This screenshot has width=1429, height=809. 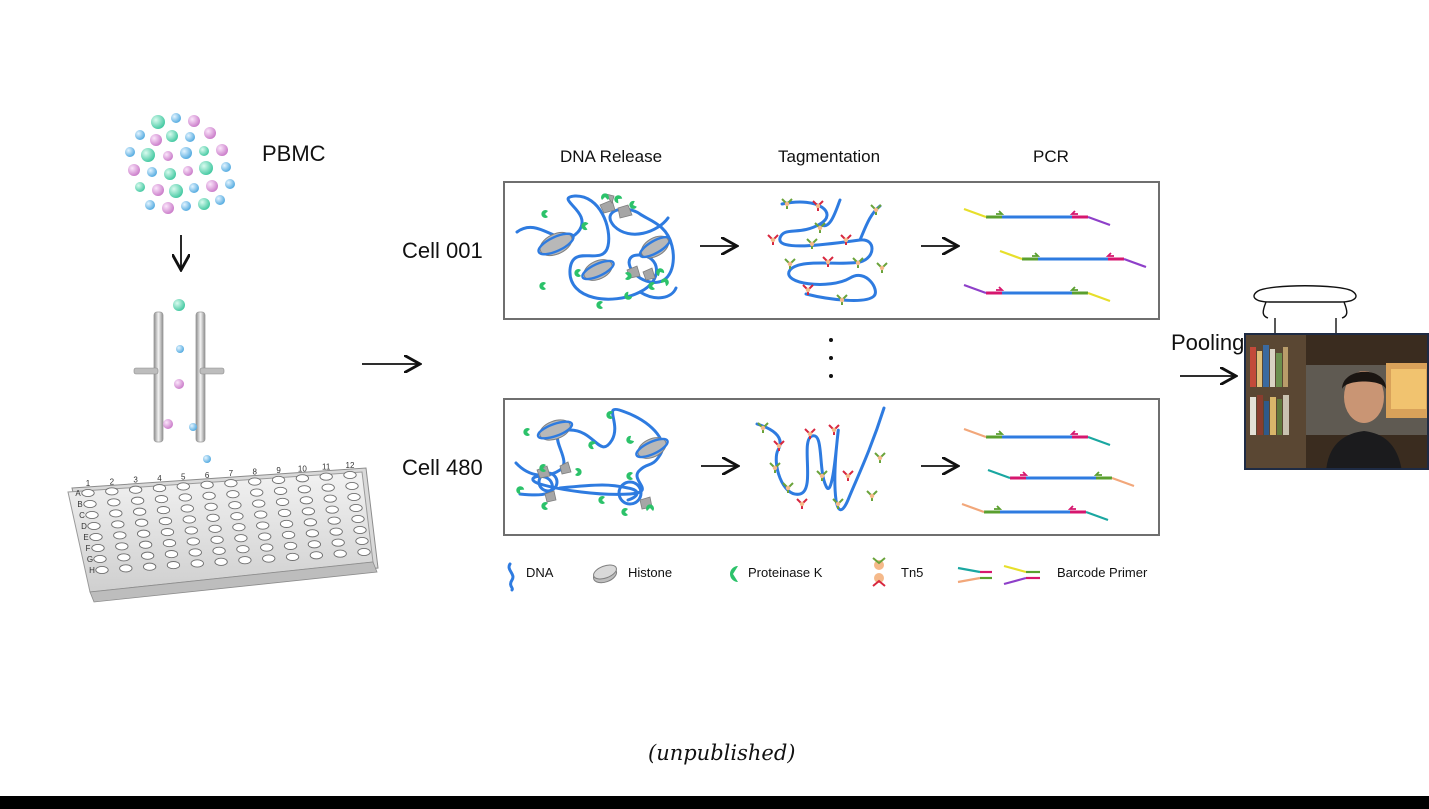 What do you see at coordinates (183, 476) in the screenshot?
I see `plate-col-label: 5` at bounding box center [183, 476].